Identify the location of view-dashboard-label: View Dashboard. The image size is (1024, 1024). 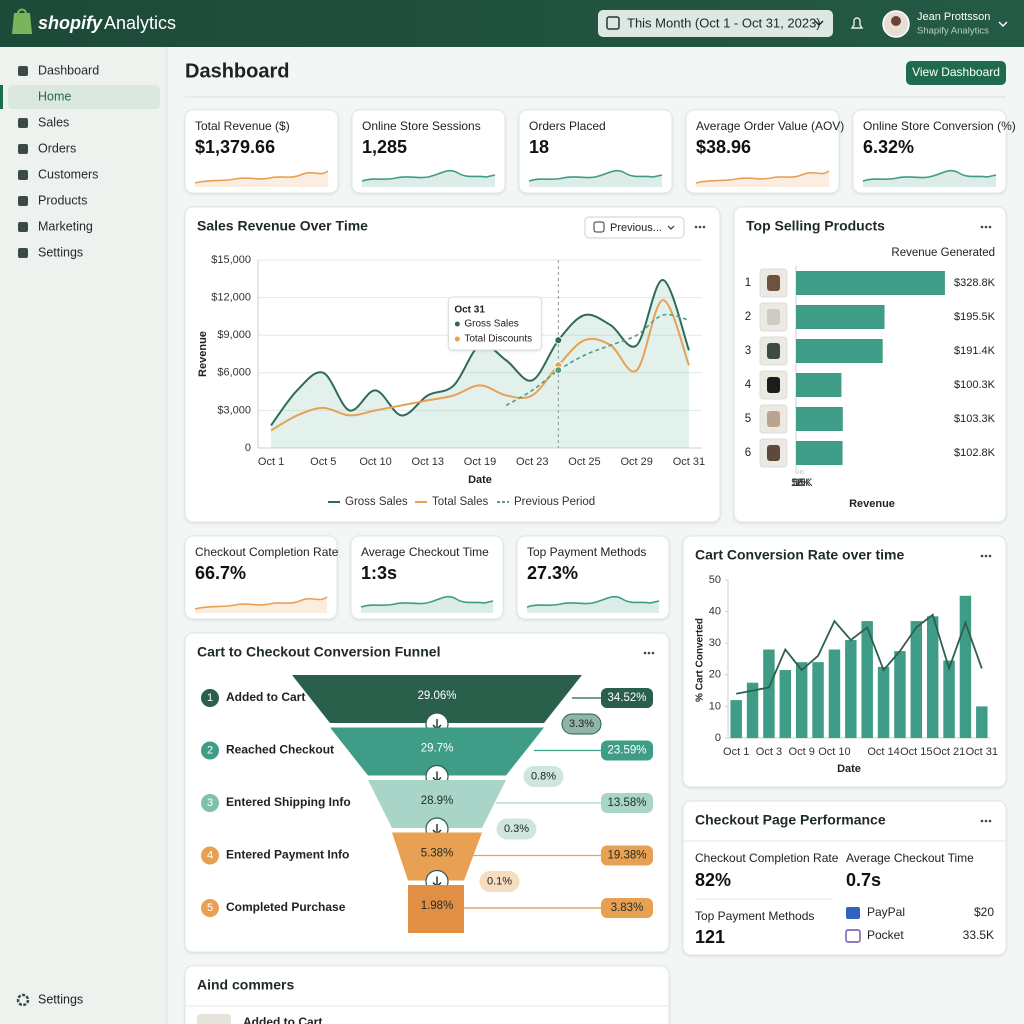
(956, 72).